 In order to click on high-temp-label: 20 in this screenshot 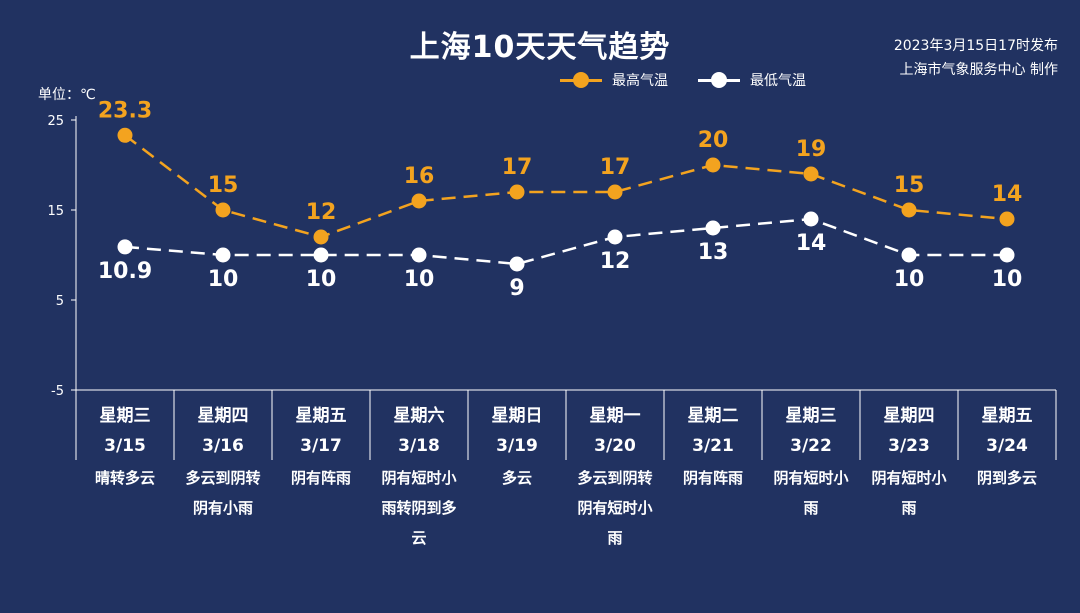, I will do `click(713, 140)`.